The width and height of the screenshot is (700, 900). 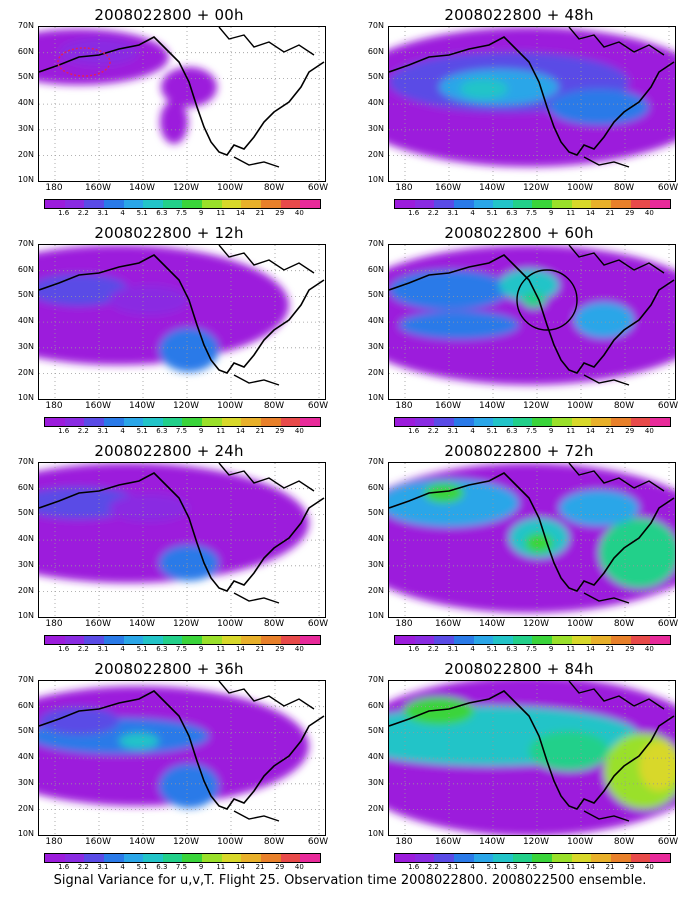 What do you see at coordinates (547, 300) in the screenshot?
I see `highlight-circle` at bounding box center [547, 300].